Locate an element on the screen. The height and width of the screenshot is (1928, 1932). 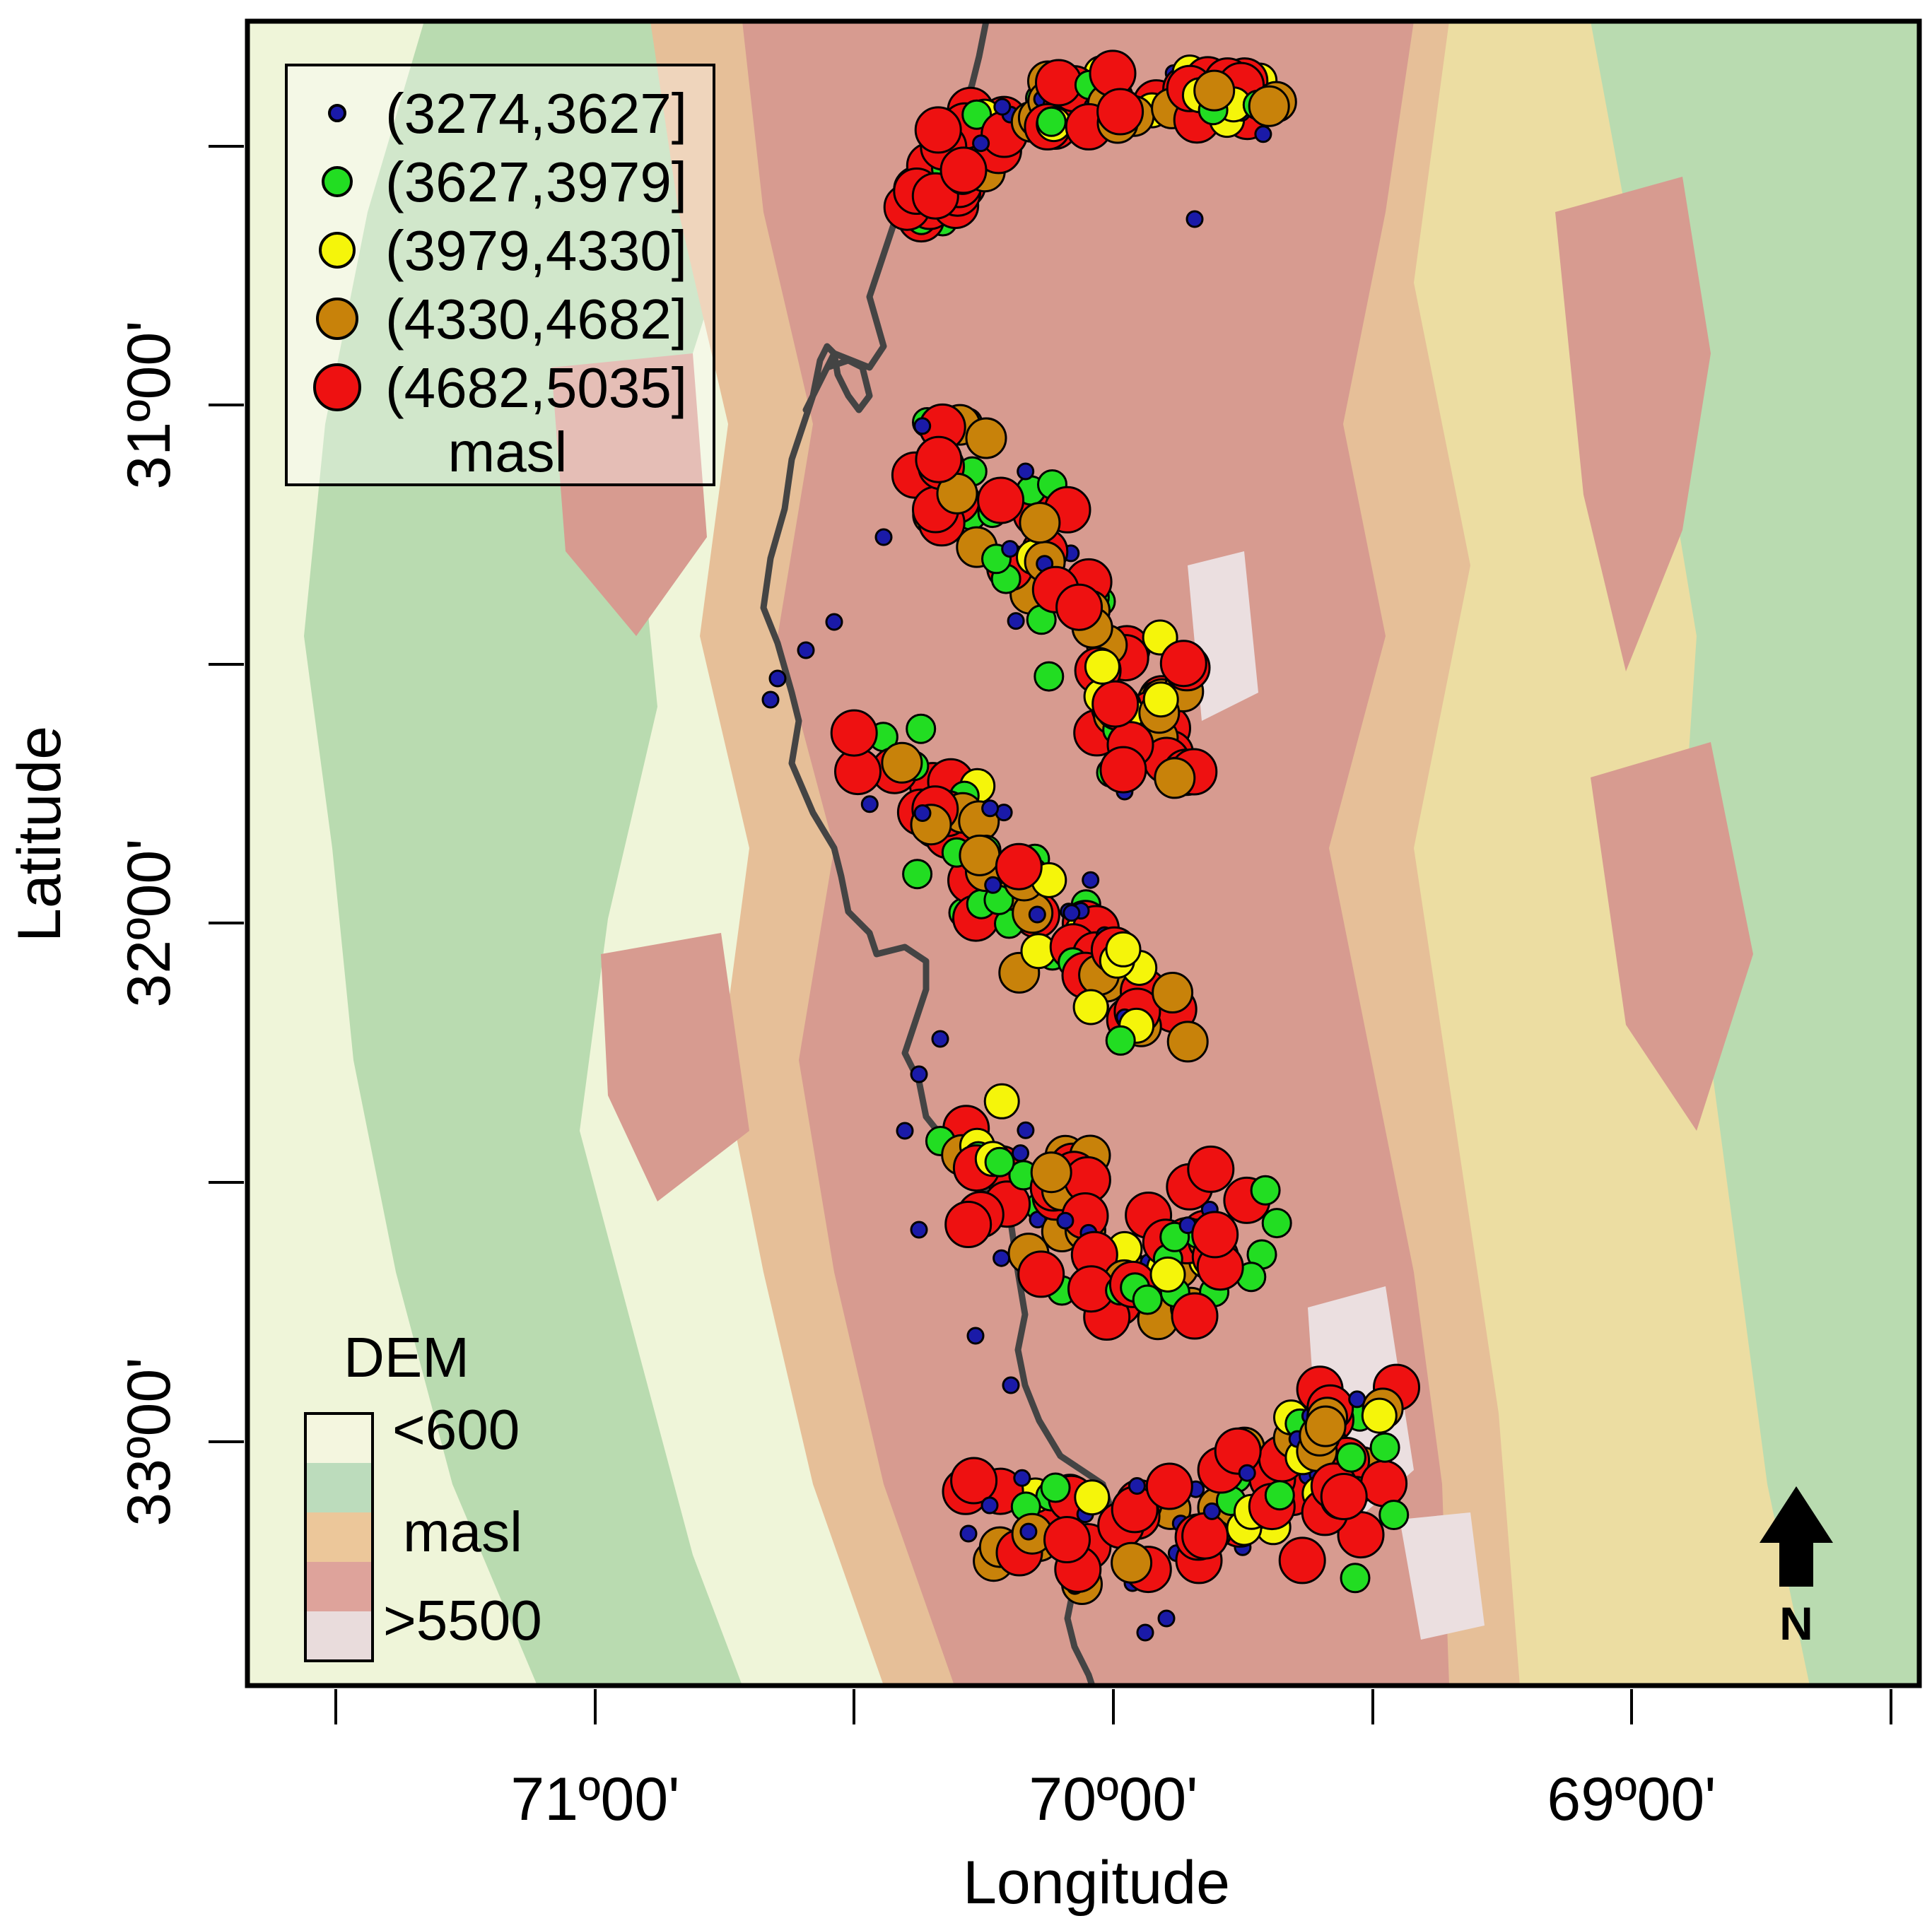
dem-legend-frame is located at coordinates (339, 1537).